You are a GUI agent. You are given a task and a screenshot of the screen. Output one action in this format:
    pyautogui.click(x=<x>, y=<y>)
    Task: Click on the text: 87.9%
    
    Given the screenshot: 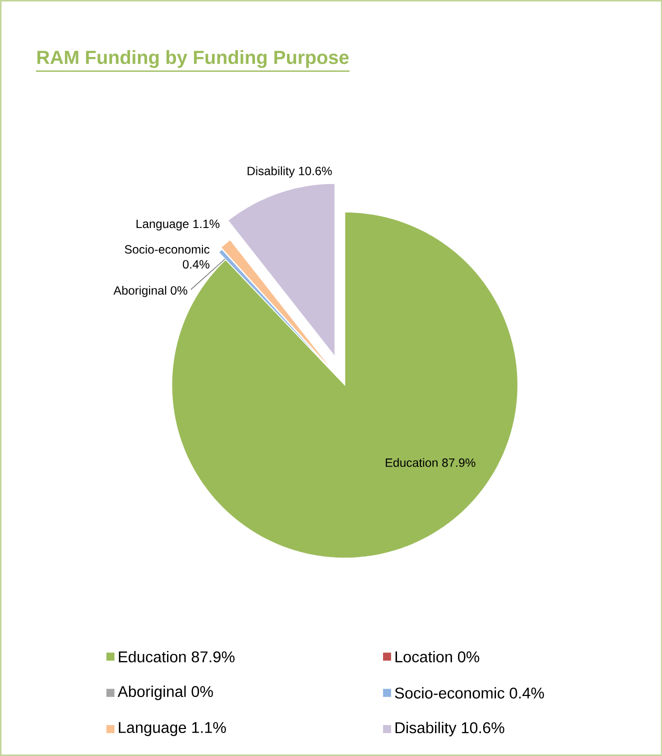 What is the action you would take?
    pyautogui.click(x=213, y=656)
    